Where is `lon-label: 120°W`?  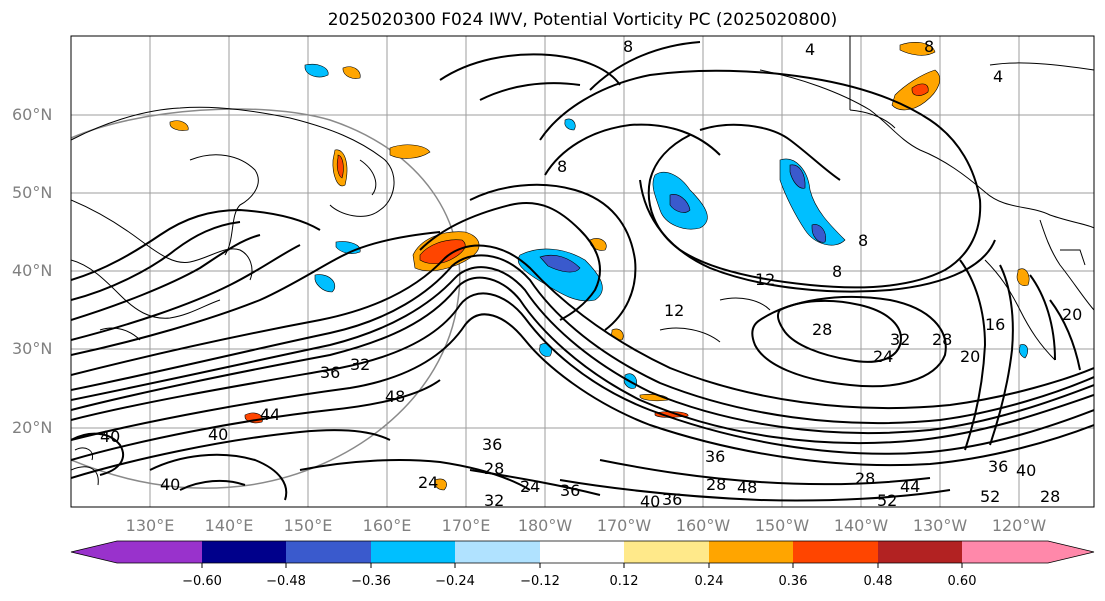
lon-label: 120°W is located at coordinates (1019, 525).